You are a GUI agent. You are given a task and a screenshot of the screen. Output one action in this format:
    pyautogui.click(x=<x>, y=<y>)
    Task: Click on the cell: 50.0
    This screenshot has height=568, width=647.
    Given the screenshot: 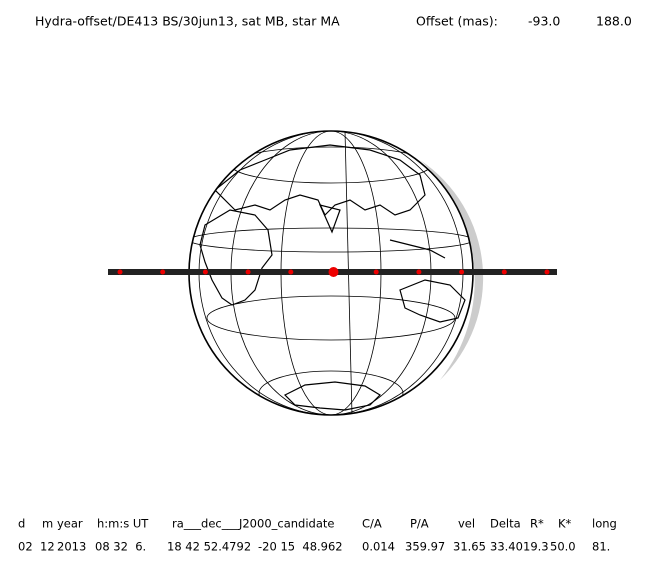 What is the action you would take?
    pyautogui.click(x=563, y=547)
    